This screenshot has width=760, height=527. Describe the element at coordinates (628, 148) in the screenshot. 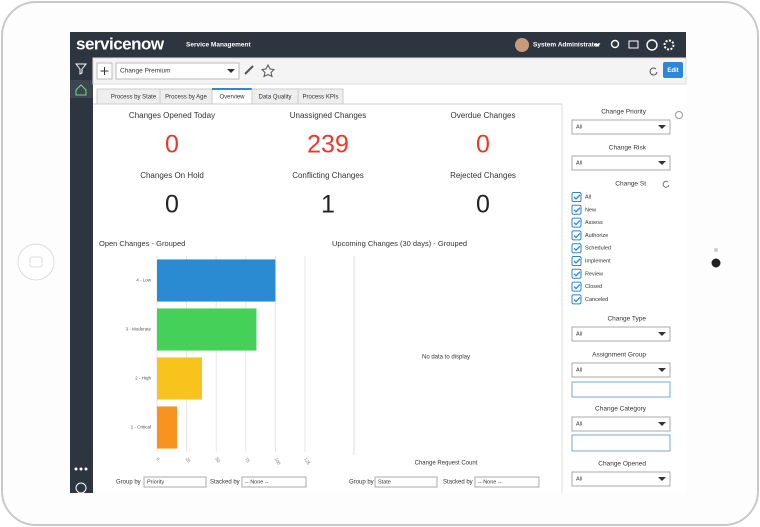

I see `filter-label: Change Risk` at that location.